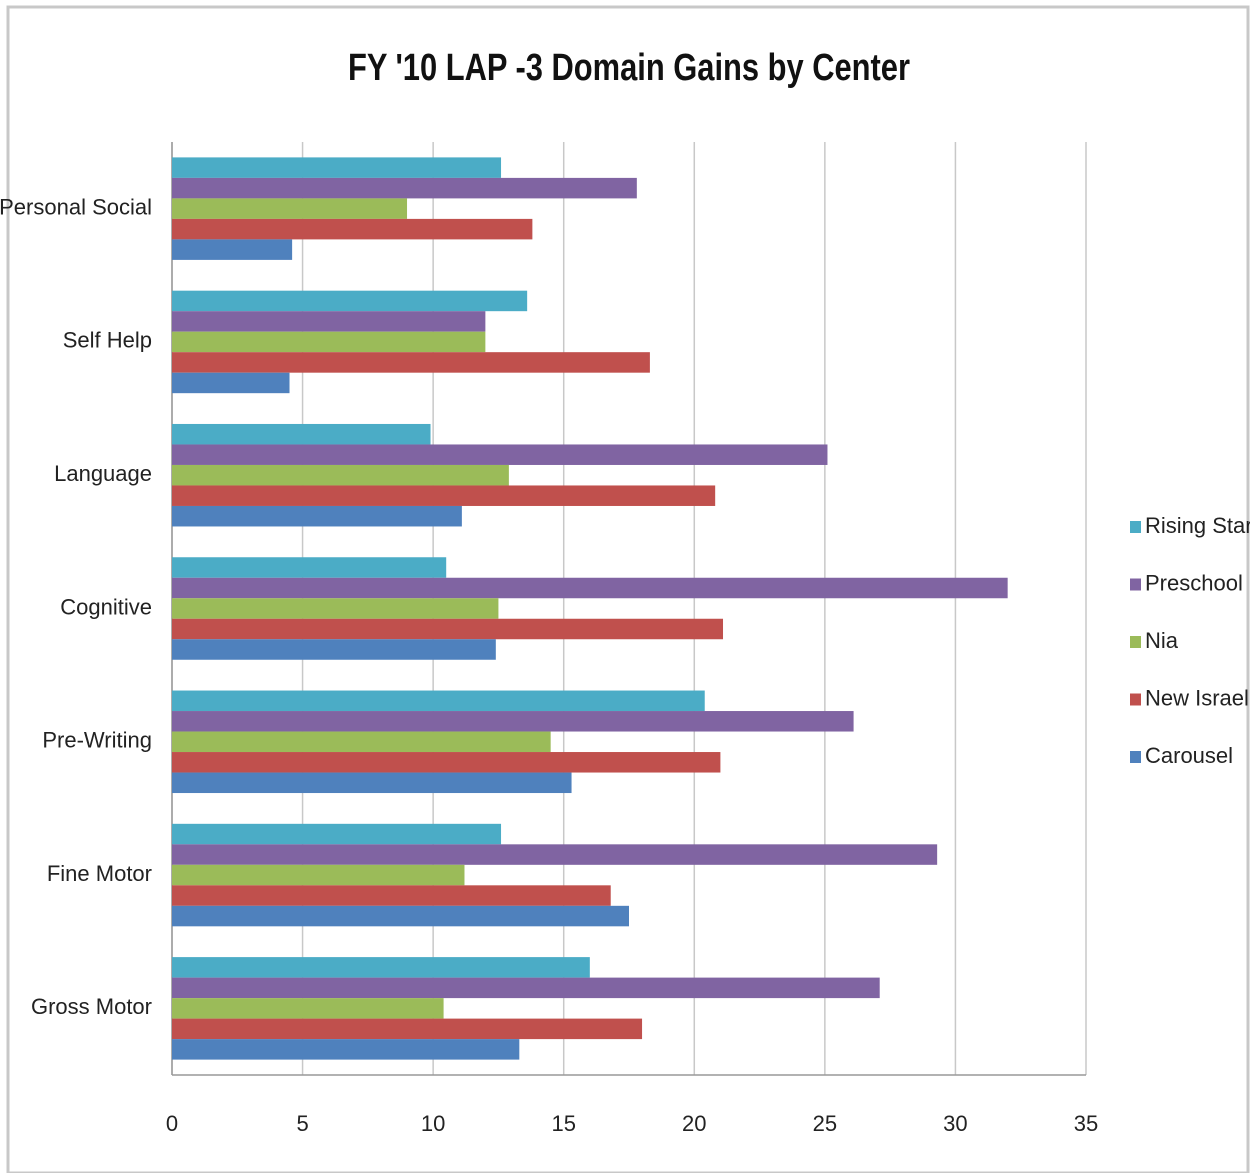 This screenshot has height=1173, width=1250. What do you see at coordinates (103, 473) in the screenshot?
I see `y-tick-label: Language` at bounding box center [103, 473].